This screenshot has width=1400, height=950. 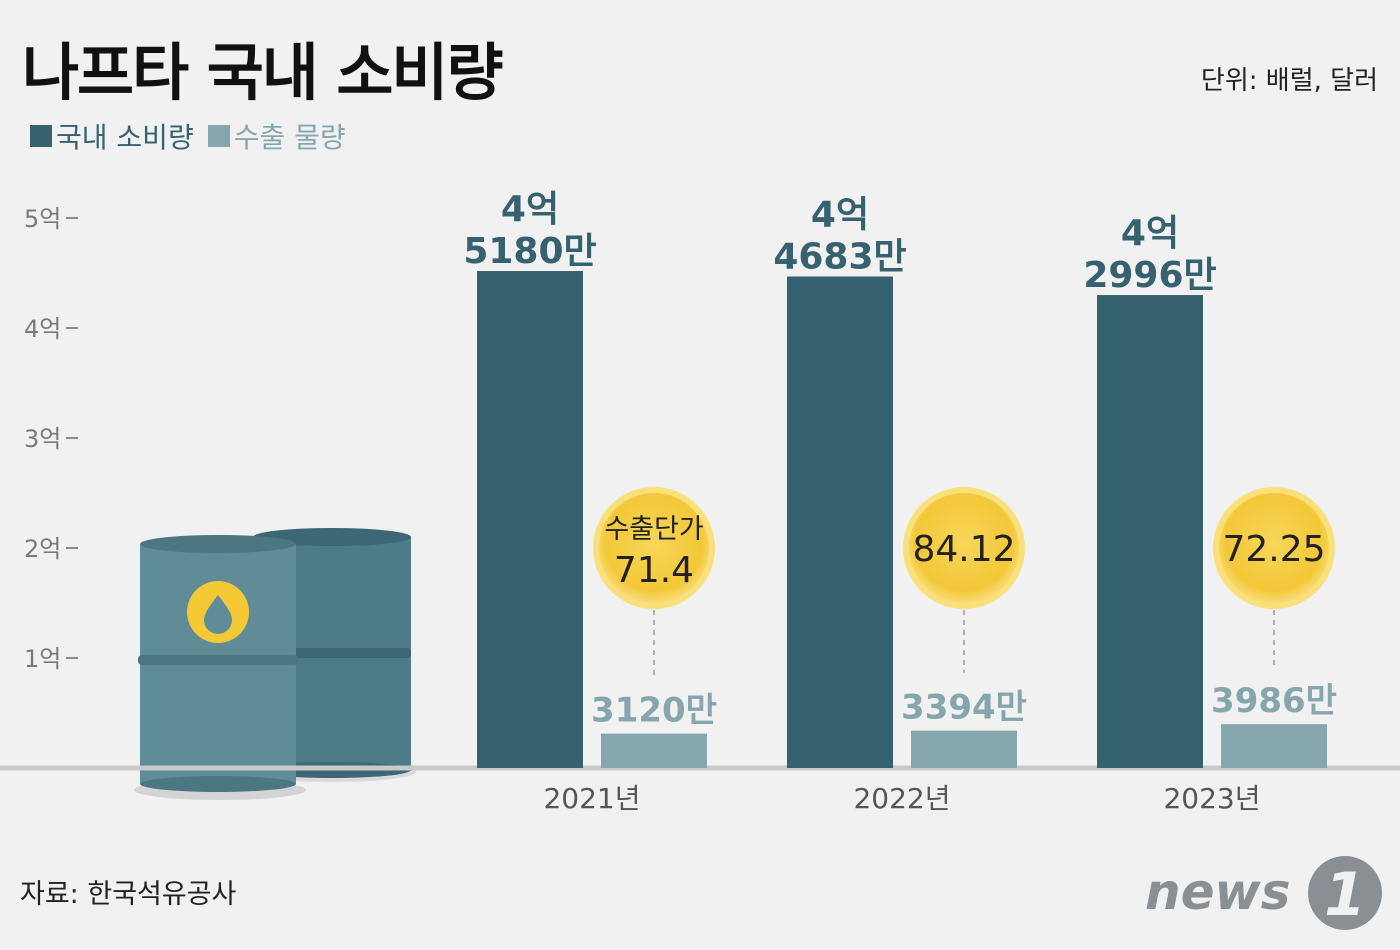 I want to click on price-value: 84.12, so click(x=963, y=549).